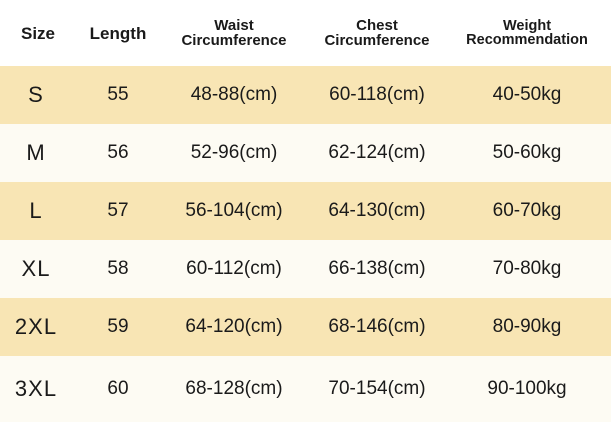 Image resolution: width=611 pixels, height=422 pixels. Describe the element at coordinates (36, 210) in the screenshot. I see `size-cell: L` at that location.